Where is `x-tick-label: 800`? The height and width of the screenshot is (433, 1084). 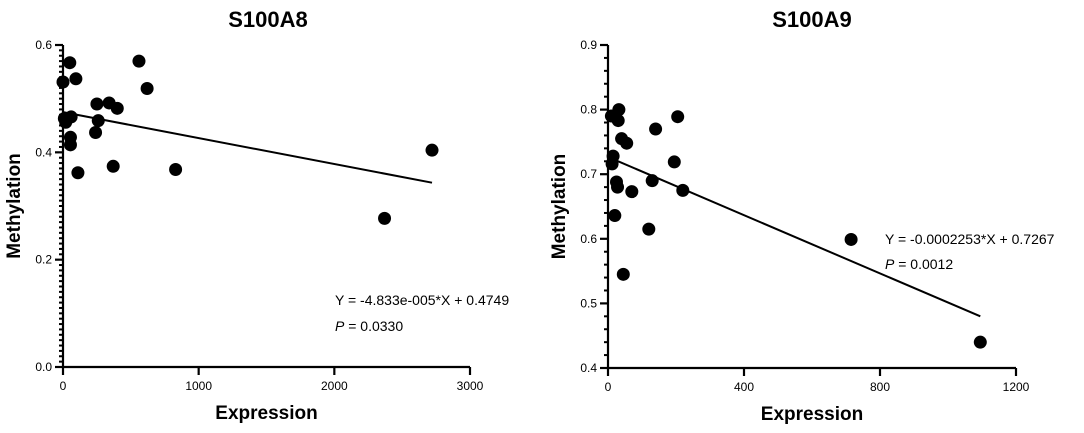 x-tick-label: 800 is located at coordinates (880, 387).